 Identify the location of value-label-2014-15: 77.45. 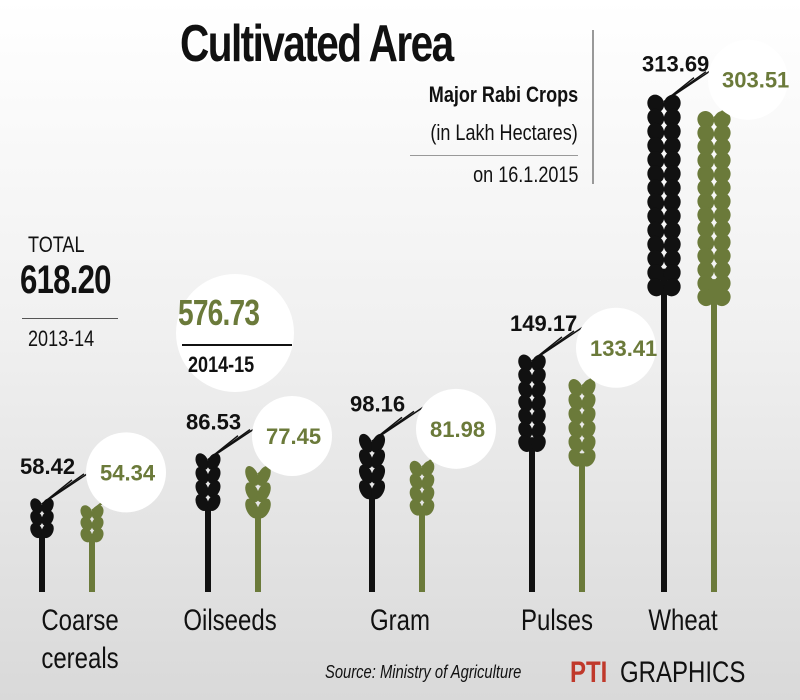
(293, 436).